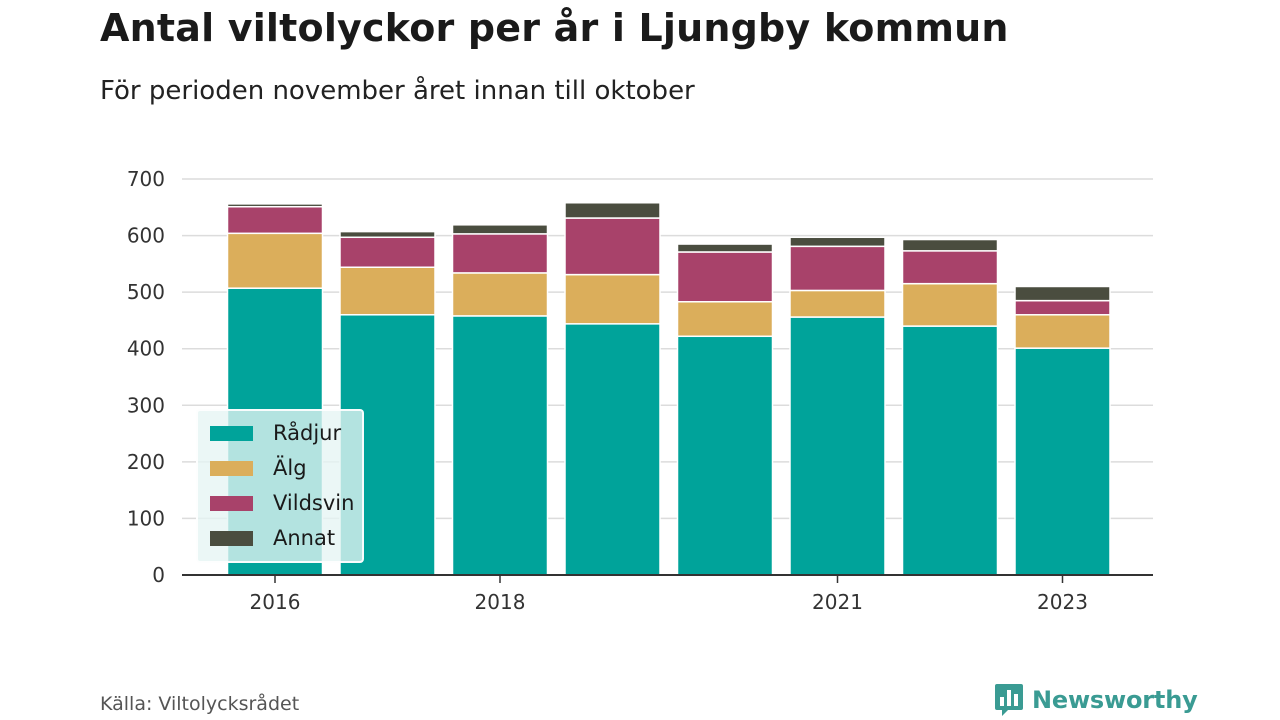  Describe the element at coordinates (837, 602) in the screenshot. I see `x-tick-label: 2021` at that location.